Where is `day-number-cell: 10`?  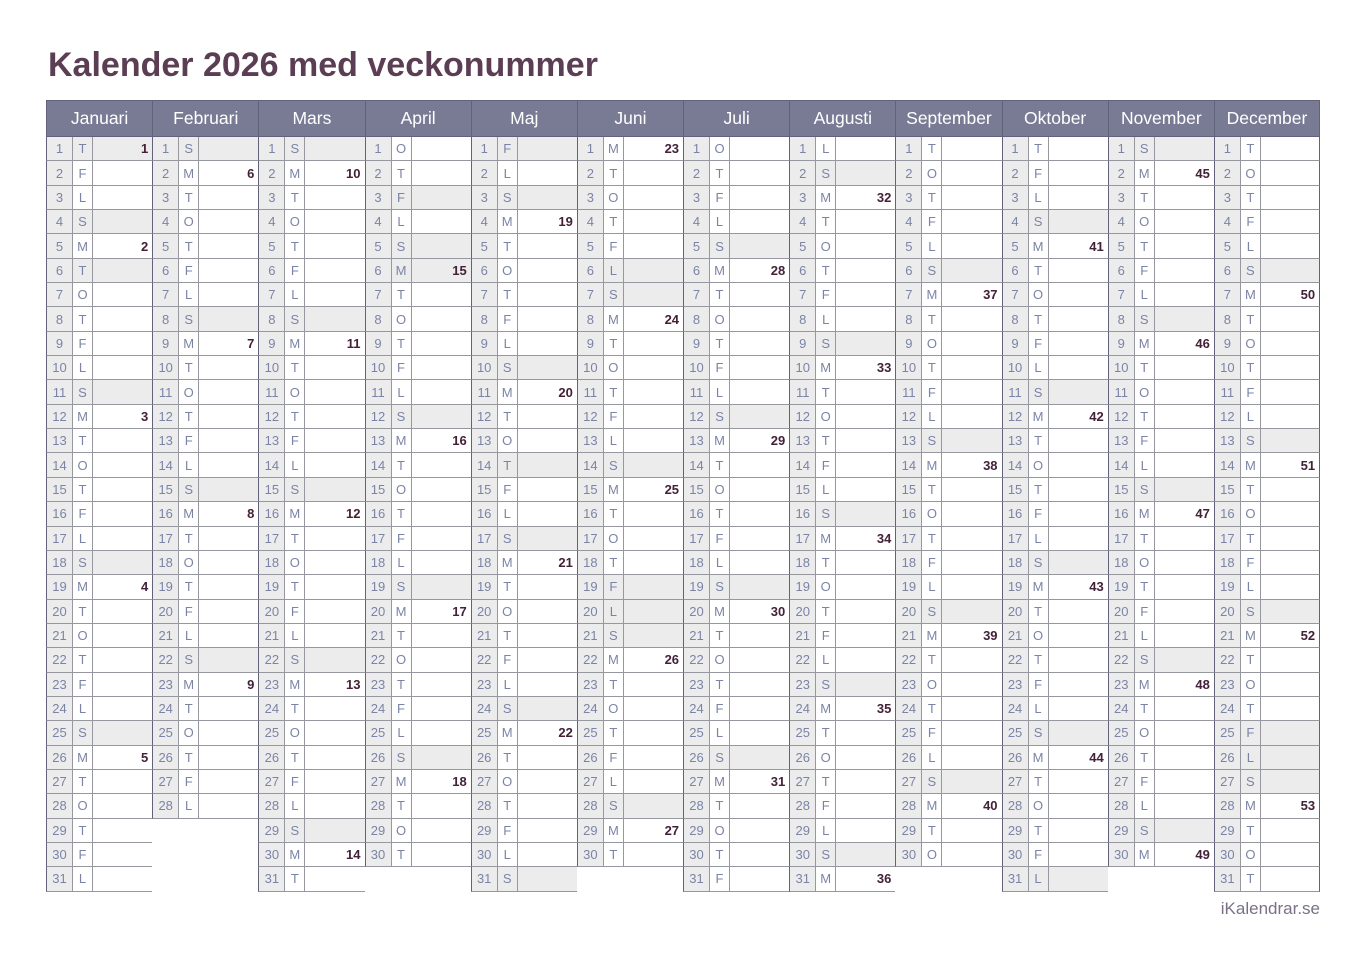
day-number-cell: 10 is located at coordinates (272, 368).